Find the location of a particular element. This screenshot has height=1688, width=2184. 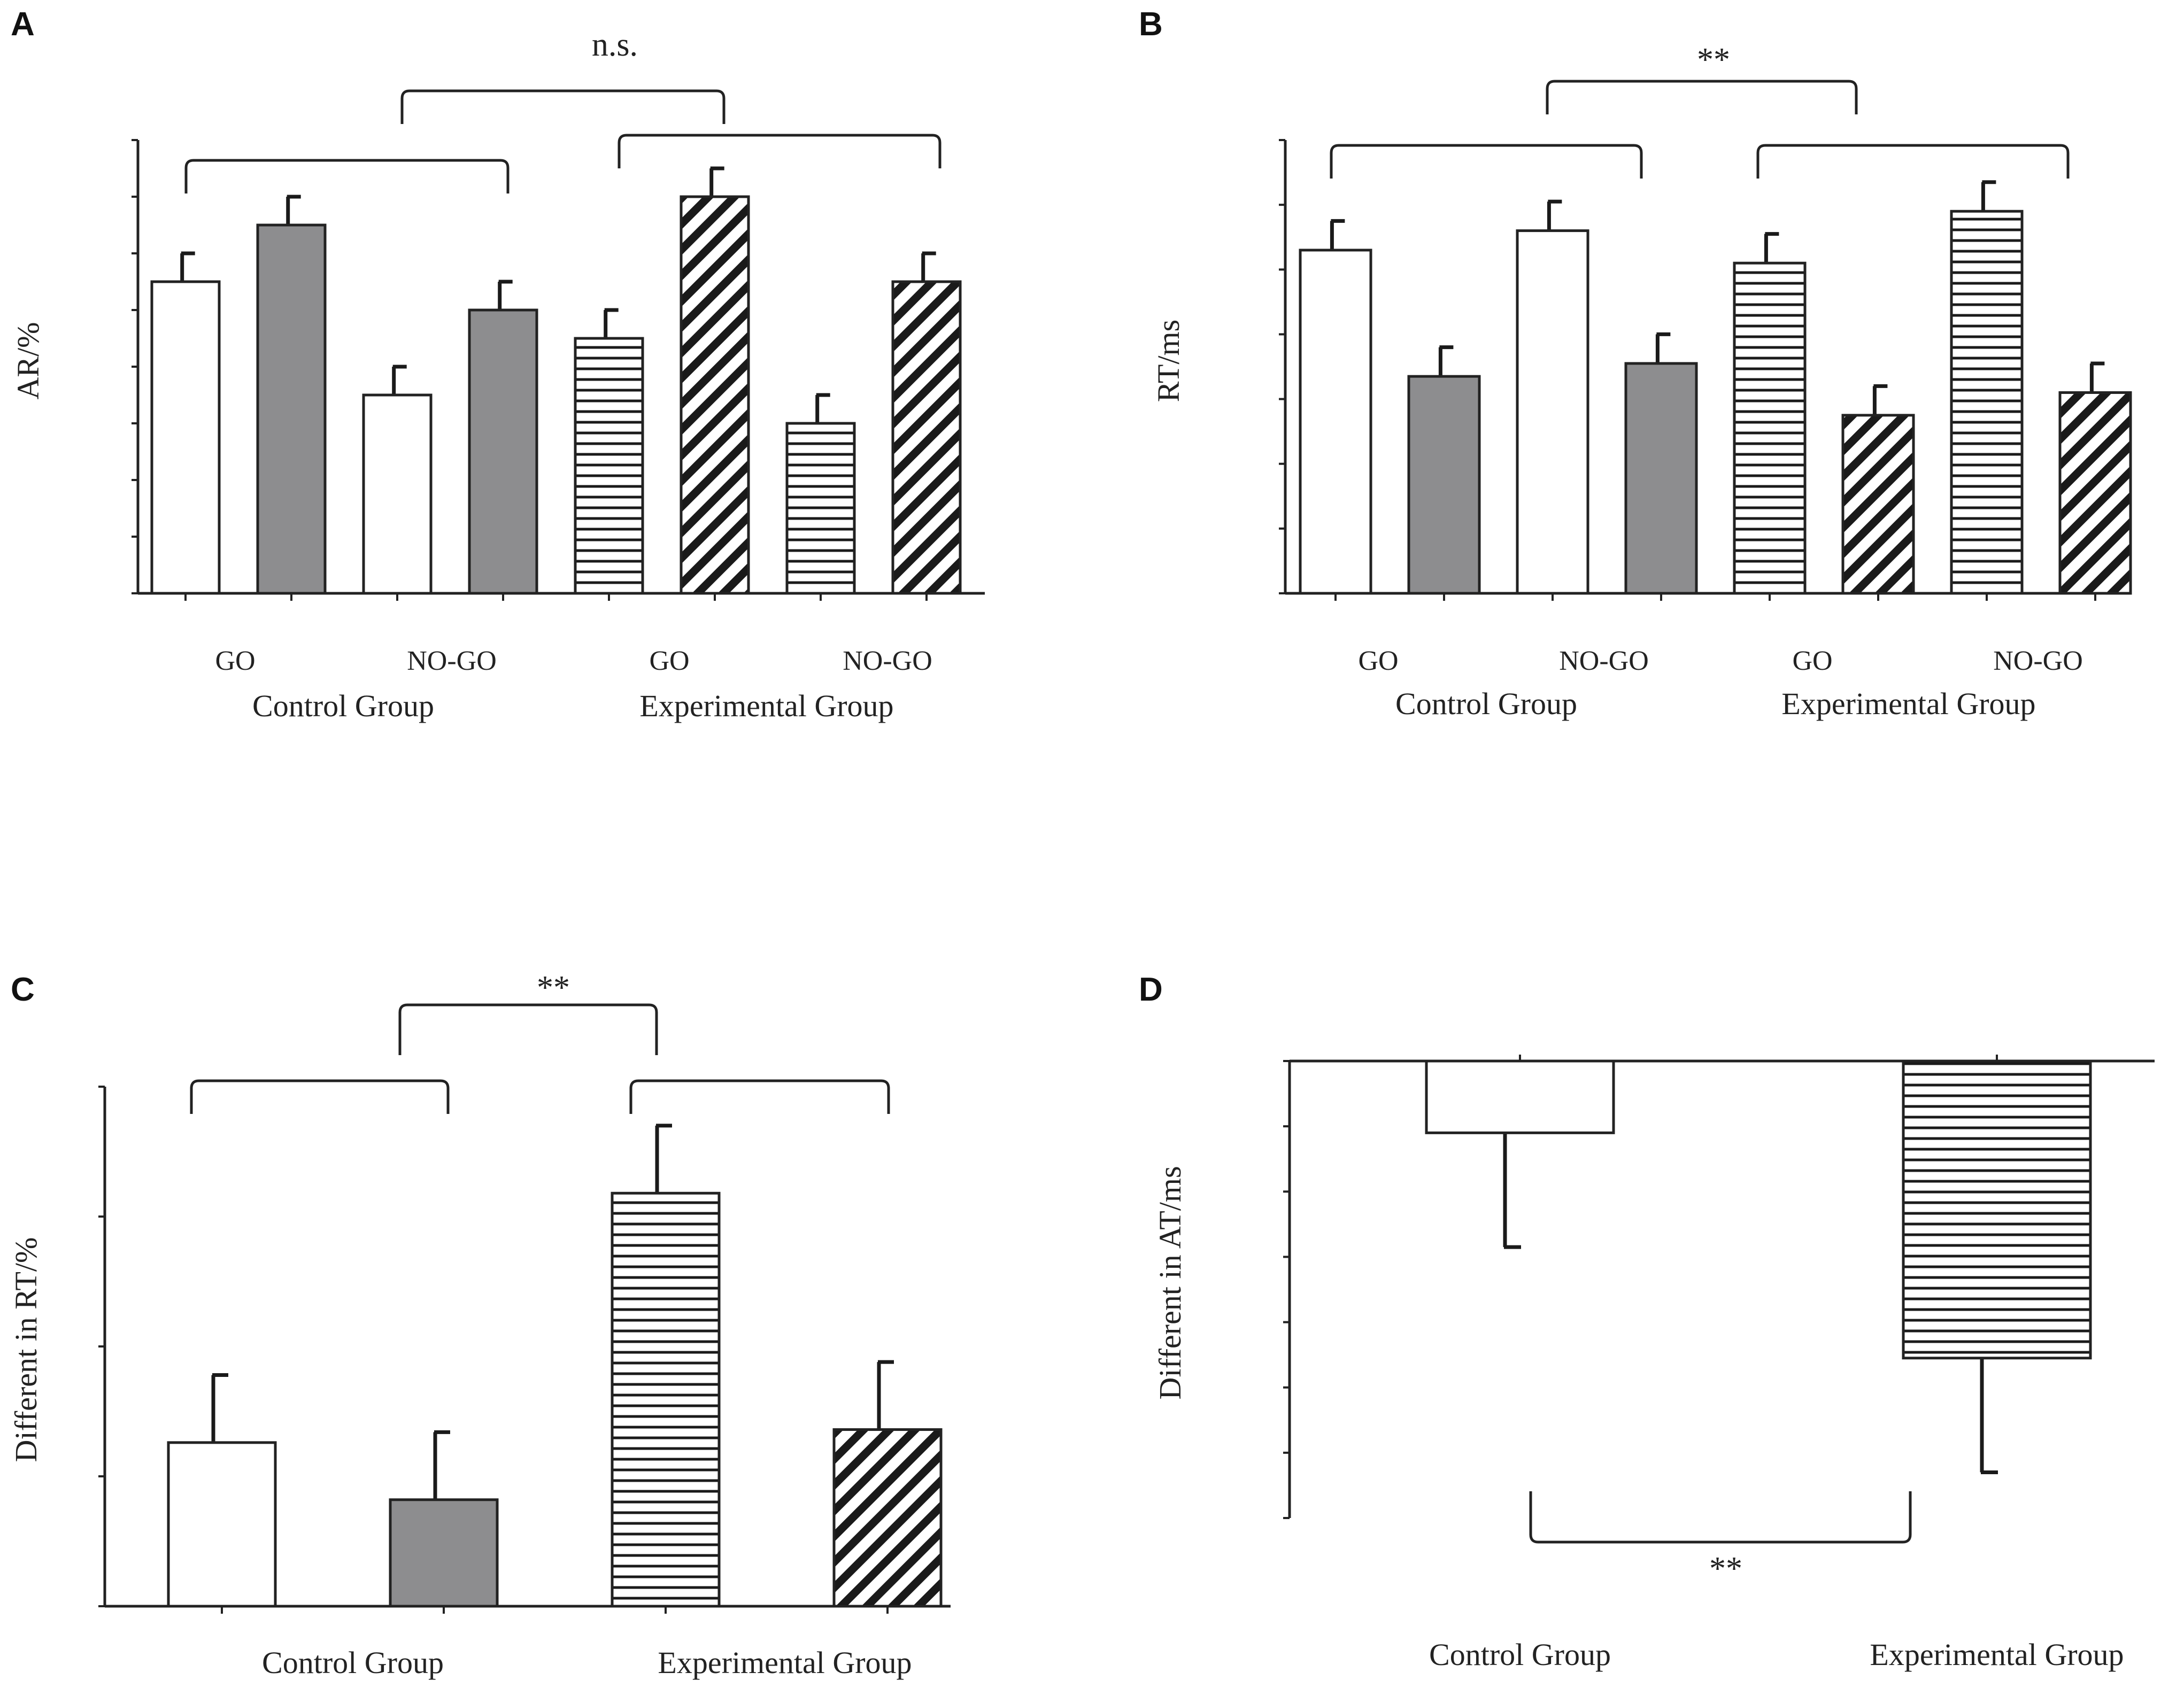

panel-c-group-label-control: Control Group is located at coordinates (353, 1663).